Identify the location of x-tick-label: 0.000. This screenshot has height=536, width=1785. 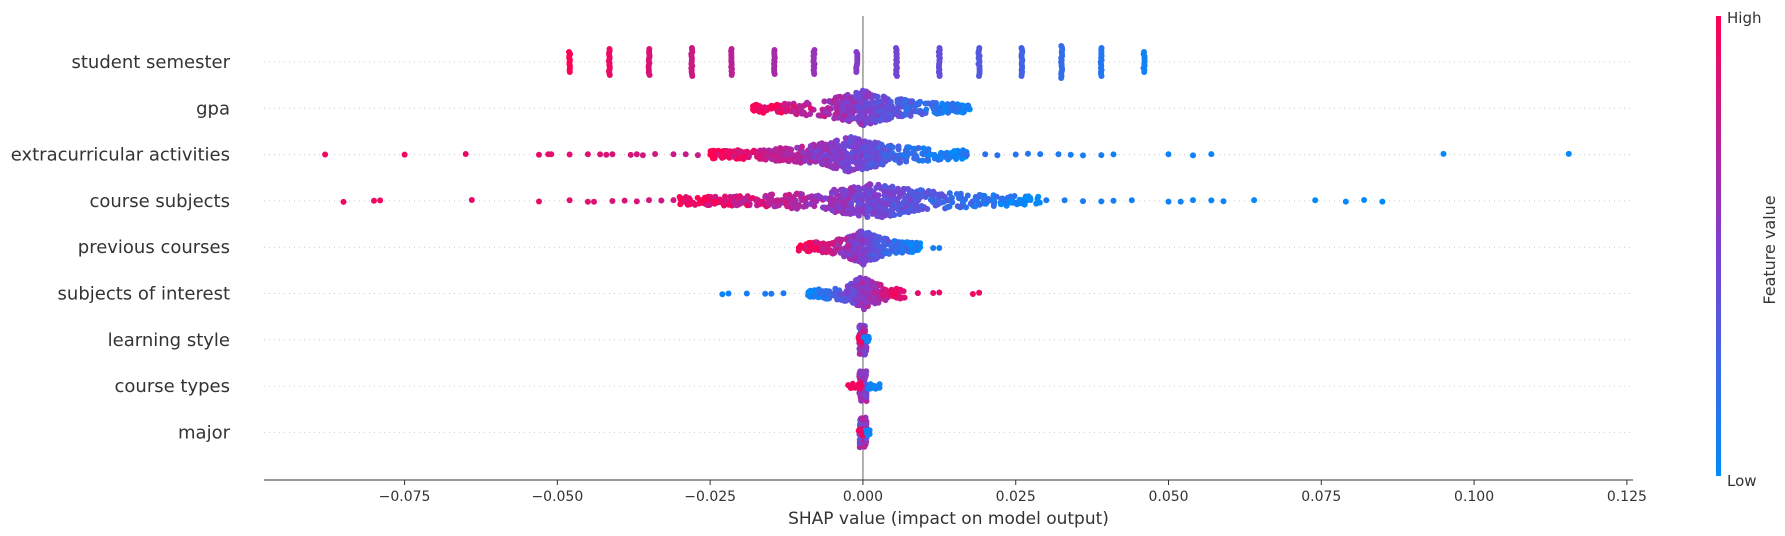
(863, 497).